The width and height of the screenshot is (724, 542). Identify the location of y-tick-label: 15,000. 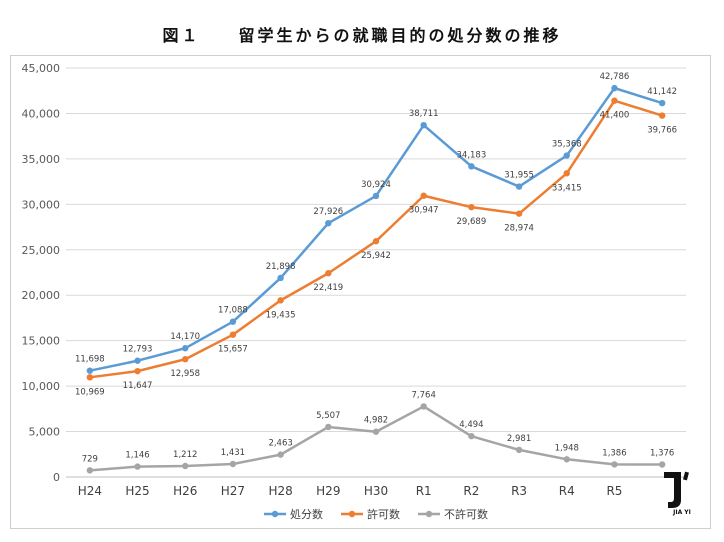
(41, 341).